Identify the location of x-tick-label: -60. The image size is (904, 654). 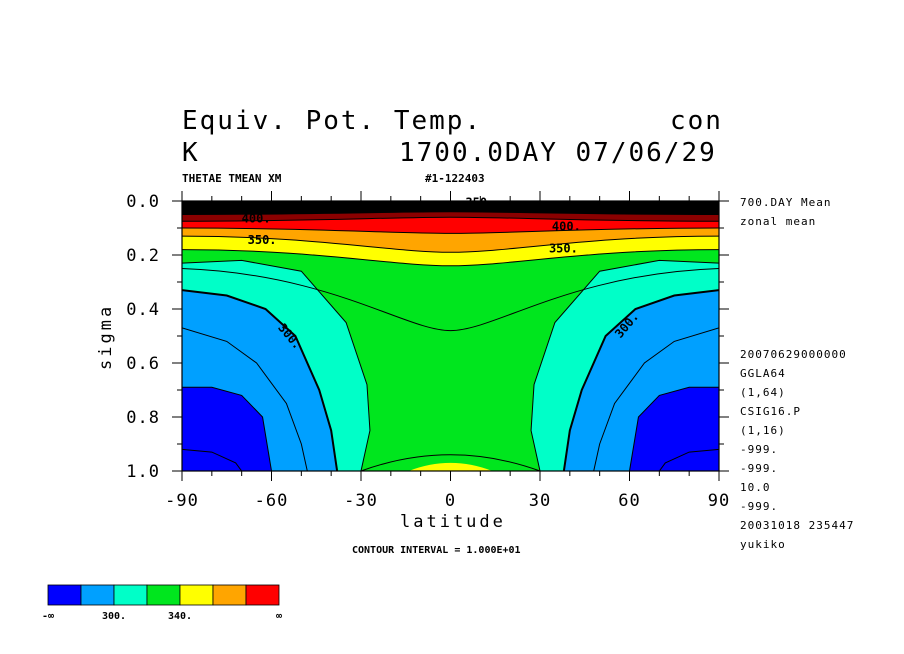
(272, 501).